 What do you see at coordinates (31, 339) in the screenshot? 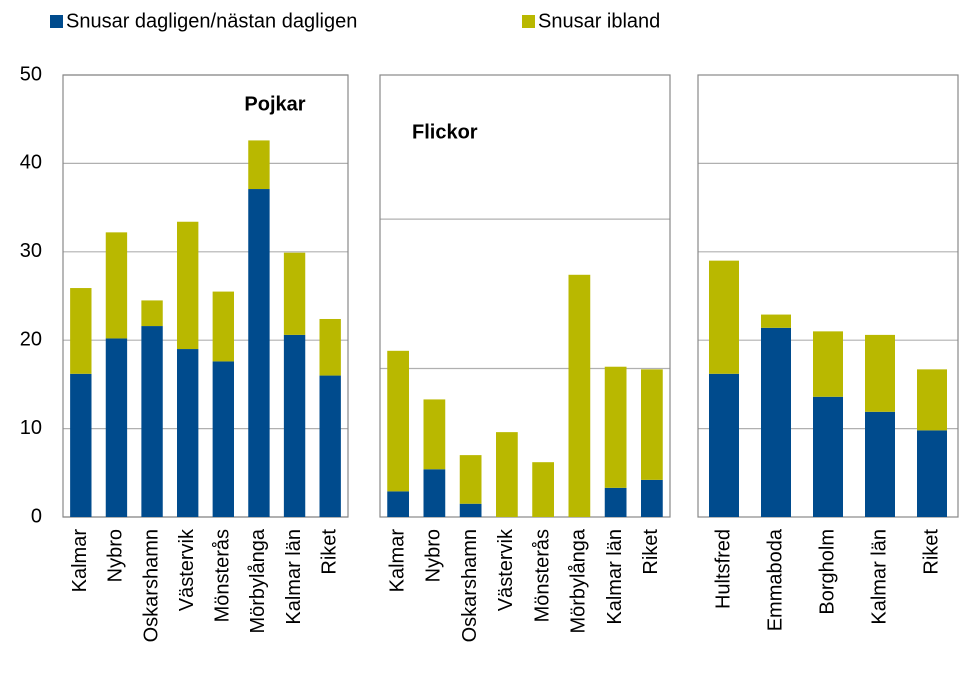
I see `y-tick-label: 20` at bounding box center [31, 339].